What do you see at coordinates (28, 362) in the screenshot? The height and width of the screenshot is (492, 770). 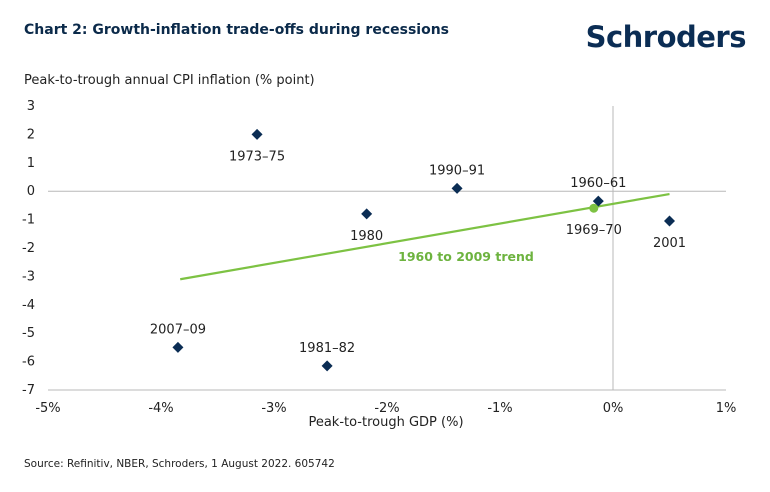 I see `y-tick-label: -6` at bounding box center [28, 362].